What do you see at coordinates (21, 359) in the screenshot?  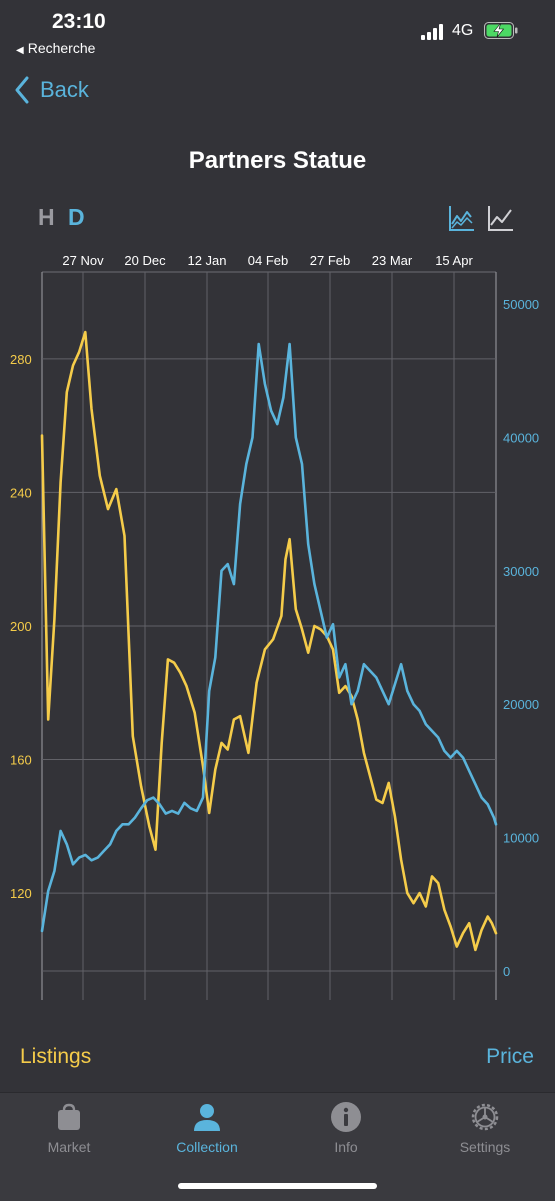 I see `y-left-tick-label: 280` at bounding box center [21, 359].